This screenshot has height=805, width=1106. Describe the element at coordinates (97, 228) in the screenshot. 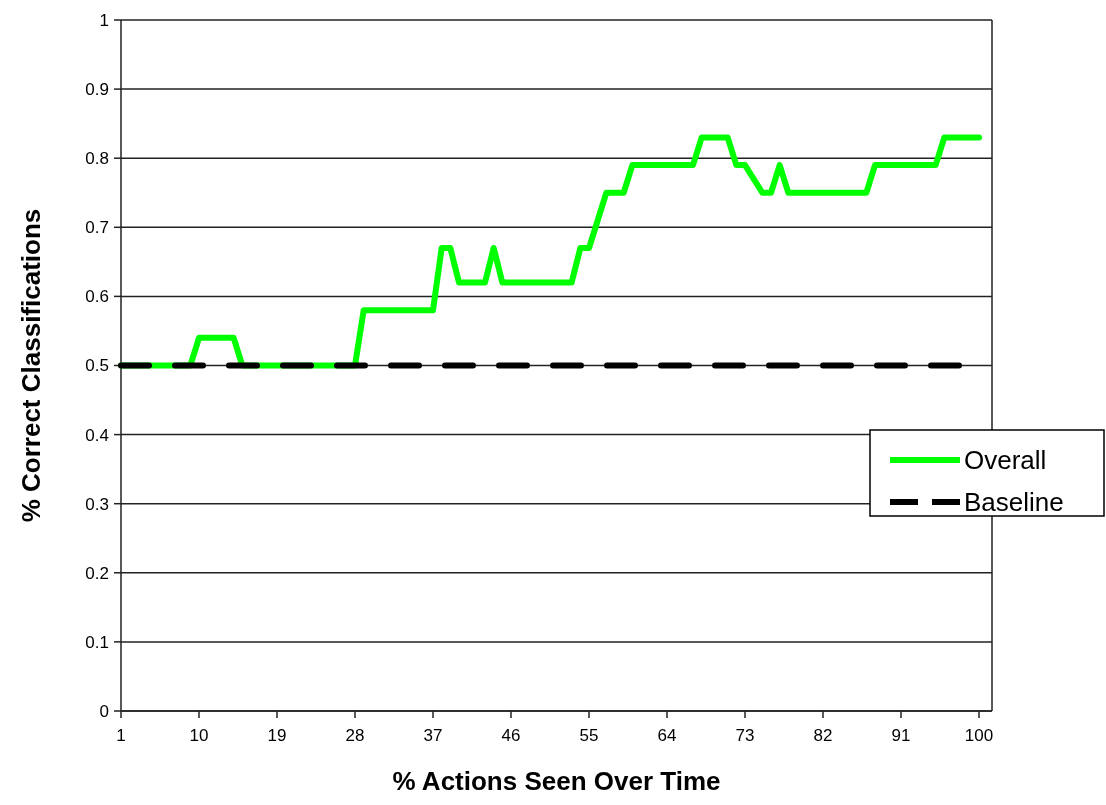

I see `y-tick-label: 0.7` at that location.